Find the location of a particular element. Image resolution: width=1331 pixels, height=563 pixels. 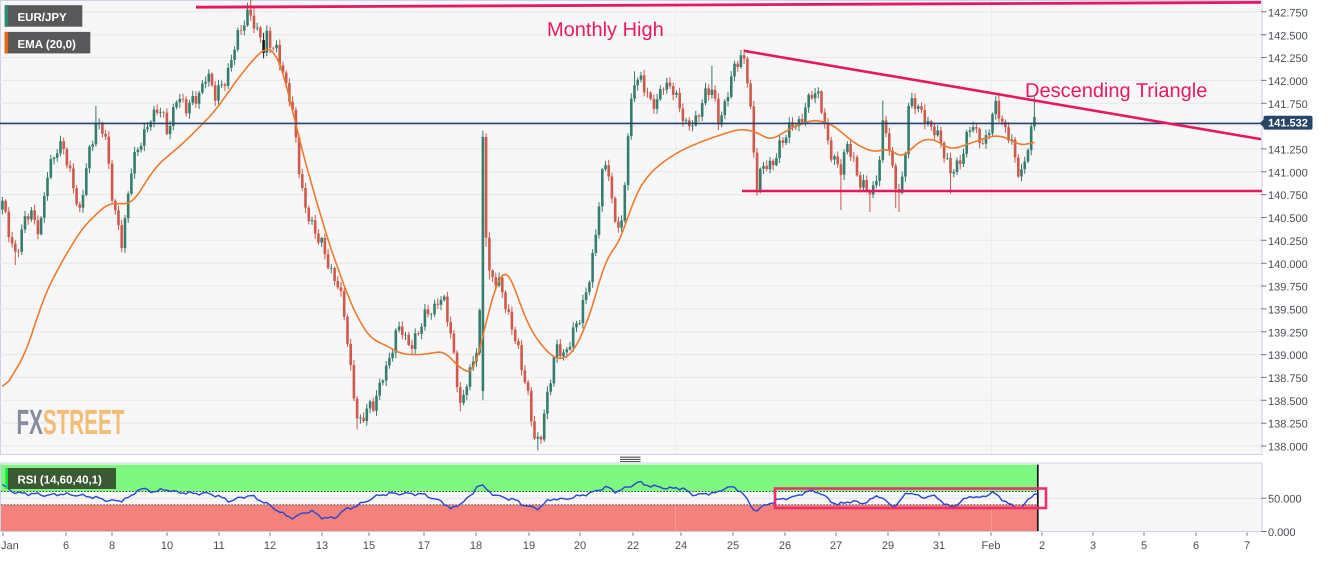

svg-text: Feb is located at coordinates (991, 546).